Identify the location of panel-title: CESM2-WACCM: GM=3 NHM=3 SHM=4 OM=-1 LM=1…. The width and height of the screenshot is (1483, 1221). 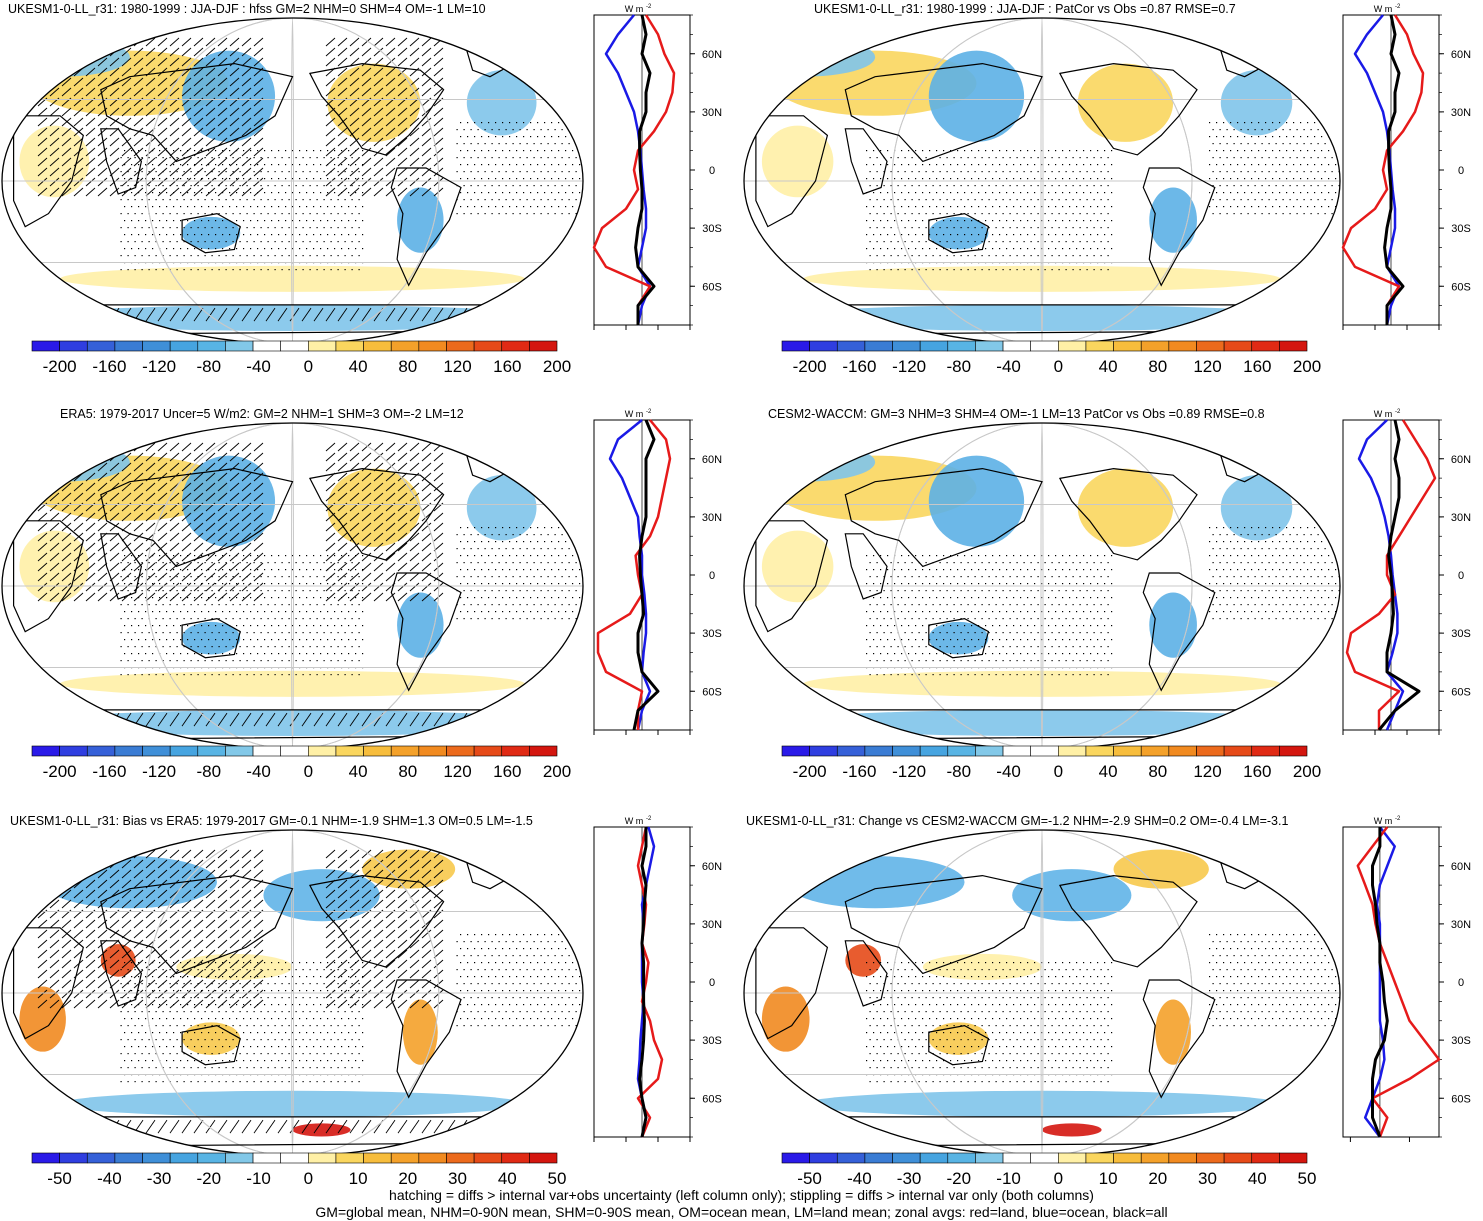
(1016, 414).